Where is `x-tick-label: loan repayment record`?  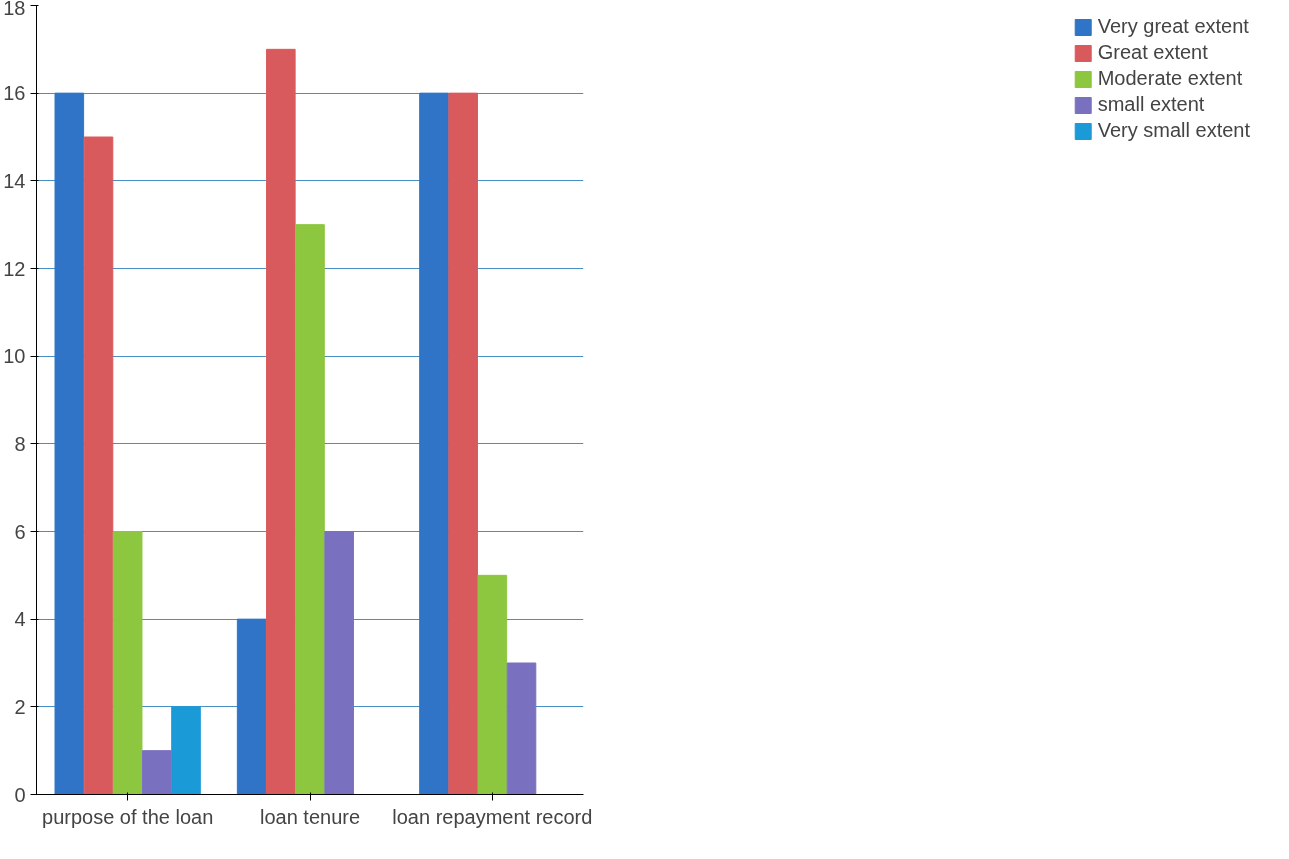
x-tick-label: loan repayment record is located at coordinates (492, 816).